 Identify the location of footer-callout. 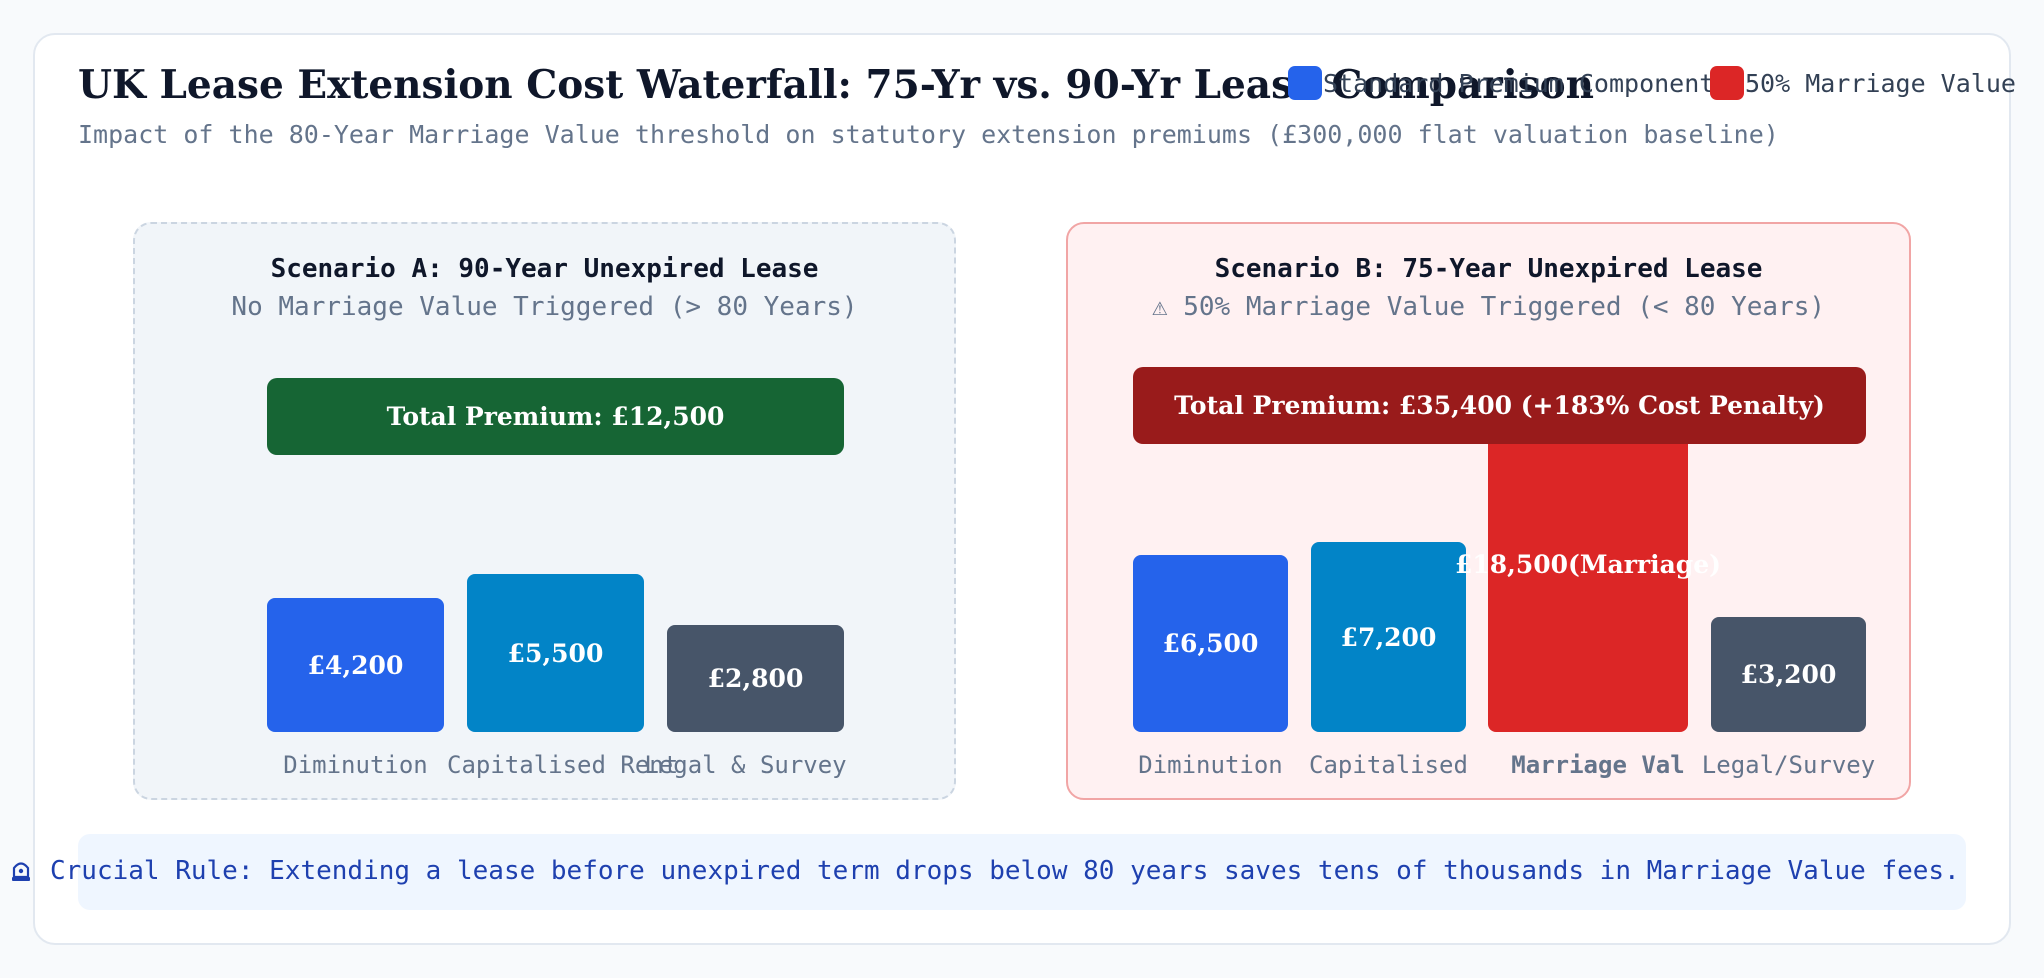
(1022, 872).